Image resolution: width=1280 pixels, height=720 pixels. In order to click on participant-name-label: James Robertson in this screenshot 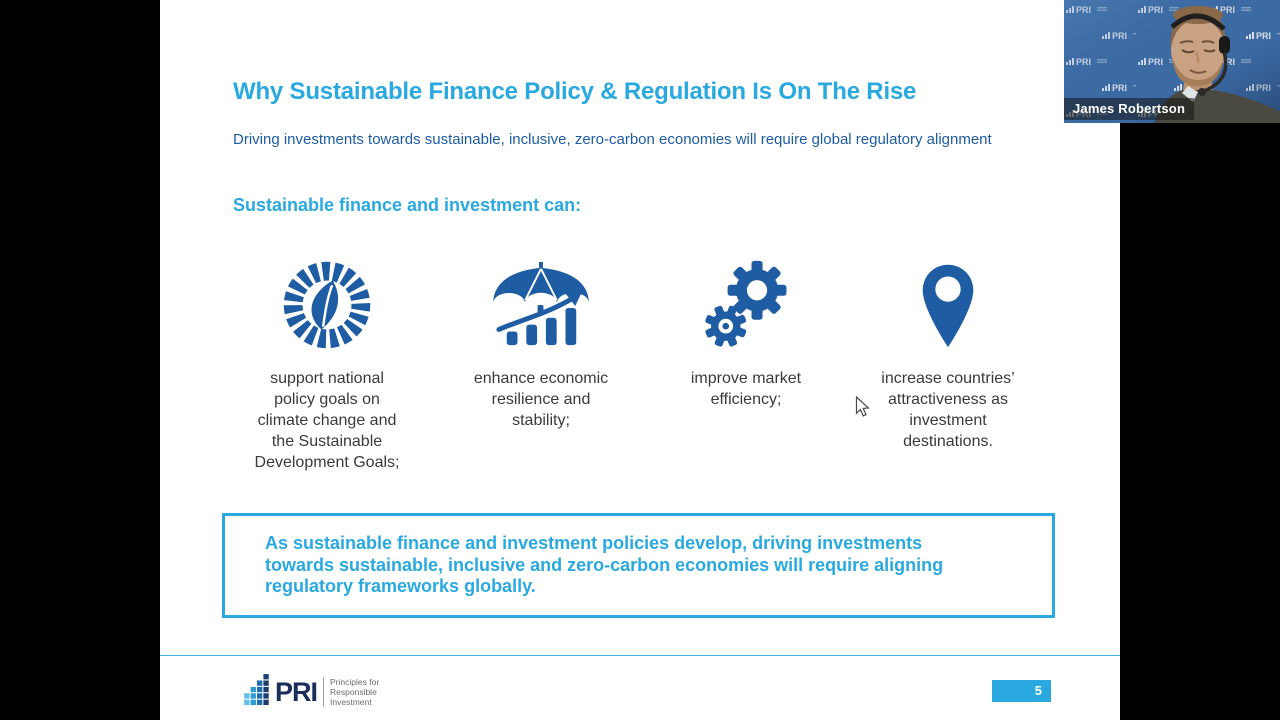, I will do `click(1129, 109)`.